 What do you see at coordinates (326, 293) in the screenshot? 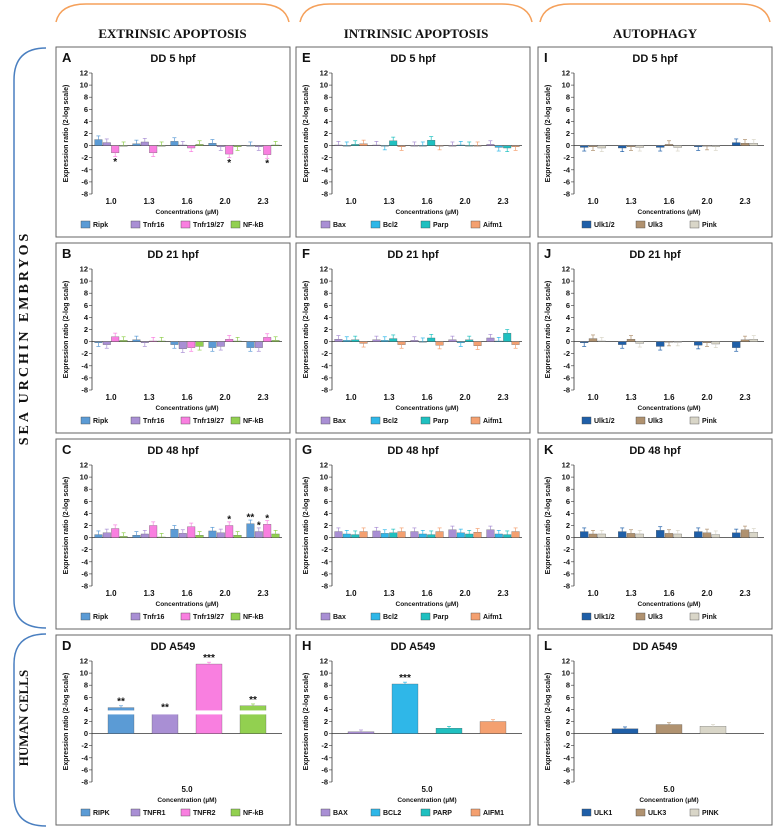
I see `y-tick-label: 8` at bounding box center [326, 293].